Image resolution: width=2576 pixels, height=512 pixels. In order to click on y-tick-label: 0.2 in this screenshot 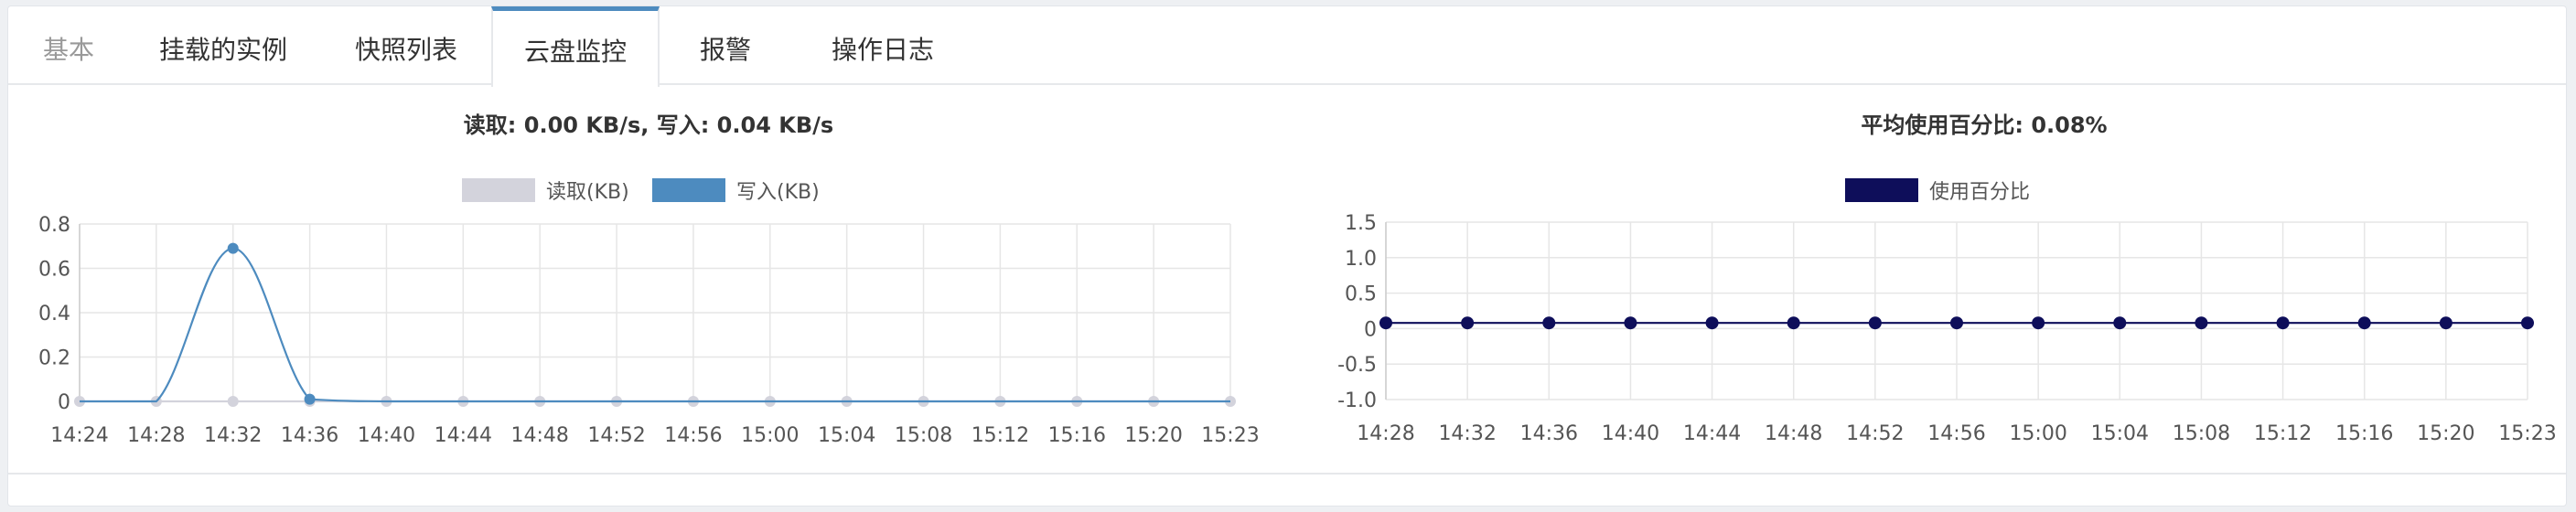, I will do `click(54, 358)`.